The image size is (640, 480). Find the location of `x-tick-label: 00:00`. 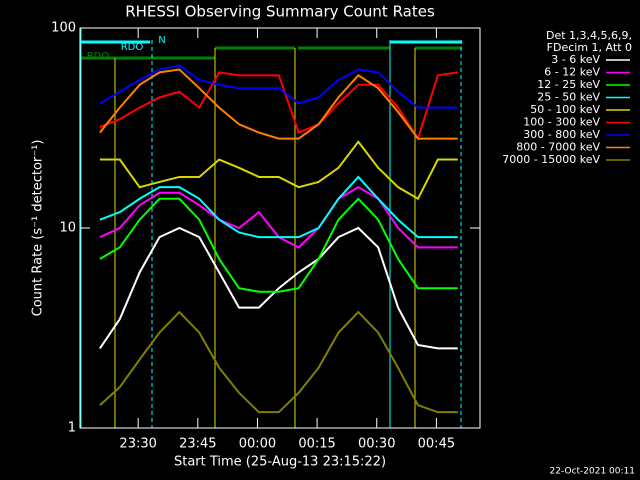

x-tick-label: 00:00 is located at coordinates (257, 444).